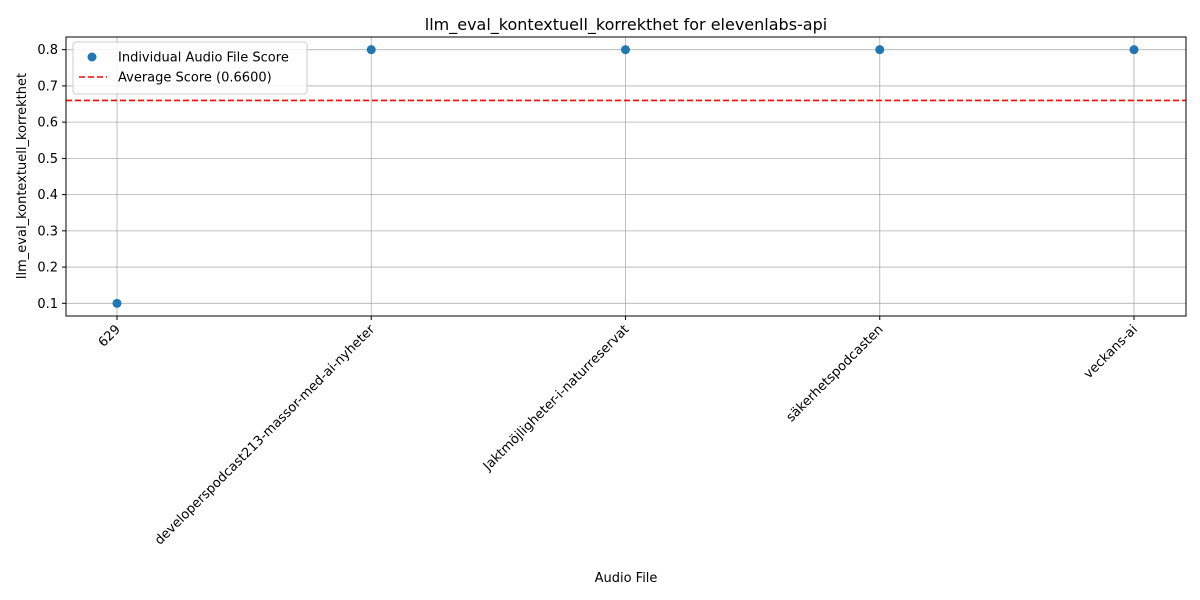 This screenshot has width=1200, height=600. Describe the element at coordinates (47, 195) in the screenshot. I see `y-tick-label: 0.4` at that location.